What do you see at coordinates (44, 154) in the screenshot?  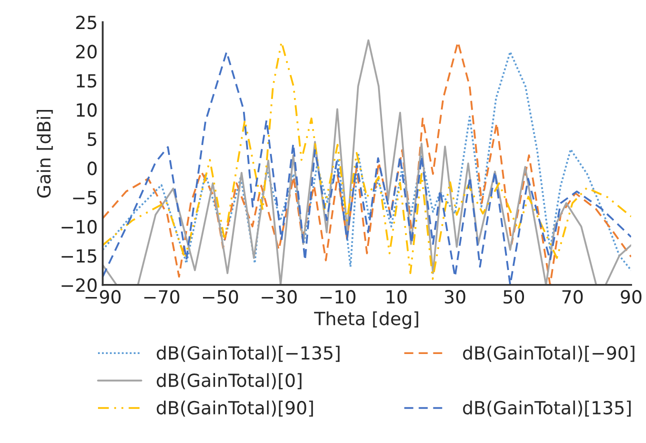 I see `y-axis-title: Gain [dBi]` at bounding box center [44, 154].